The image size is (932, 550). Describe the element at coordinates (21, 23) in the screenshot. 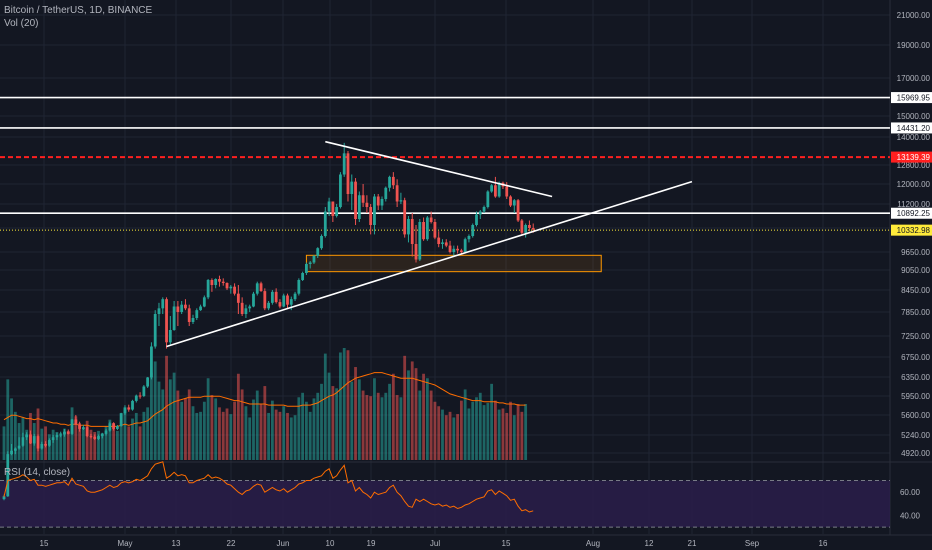

I see `volume-indicator-label: Vol (20)` at that location.